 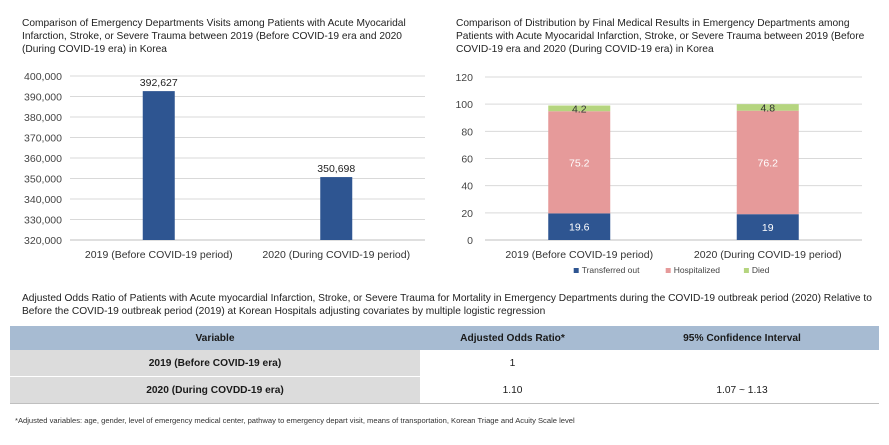 What do you see at coordinates (470, 241) in the screenshot?
I see `y-tick-label: 0` at bounding box center [470, 241].